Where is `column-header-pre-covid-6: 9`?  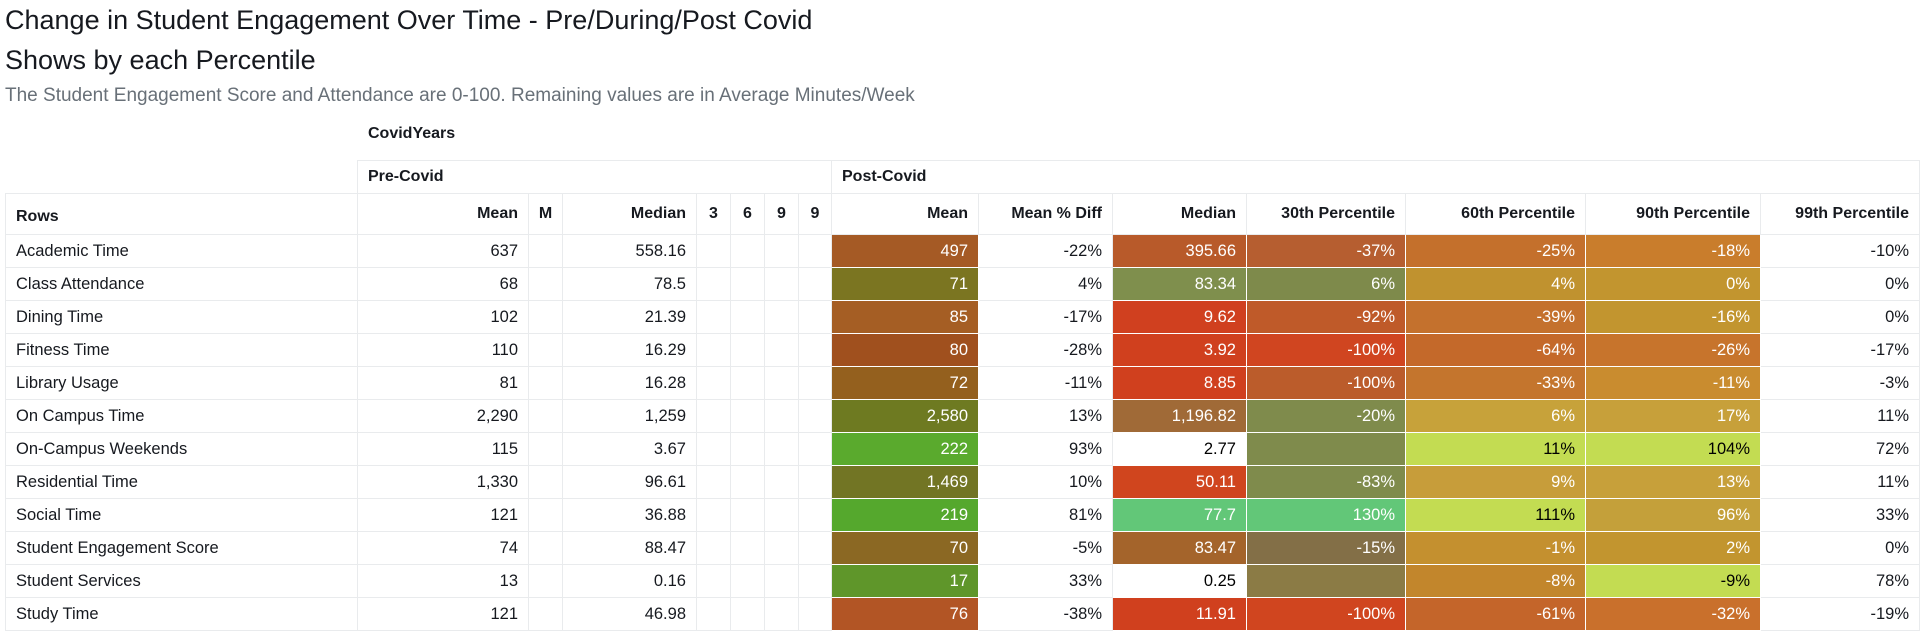
column-header-pre-covid-6: 9 is located at coordinates (815, 214).